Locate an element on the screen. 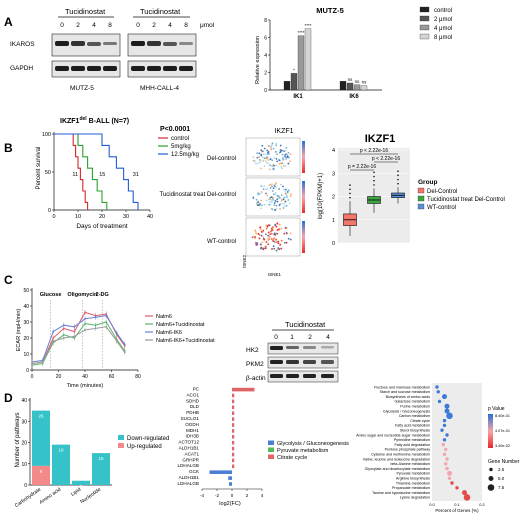  bar-a-legend-label: control is located at coordinates (443, 11).